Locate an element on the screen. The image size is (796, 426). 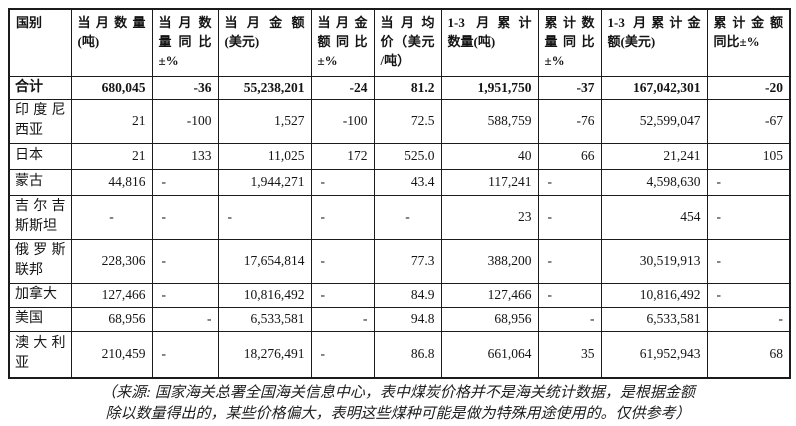
value-cell: 167,042,301 is located at coordinates (654, 87).